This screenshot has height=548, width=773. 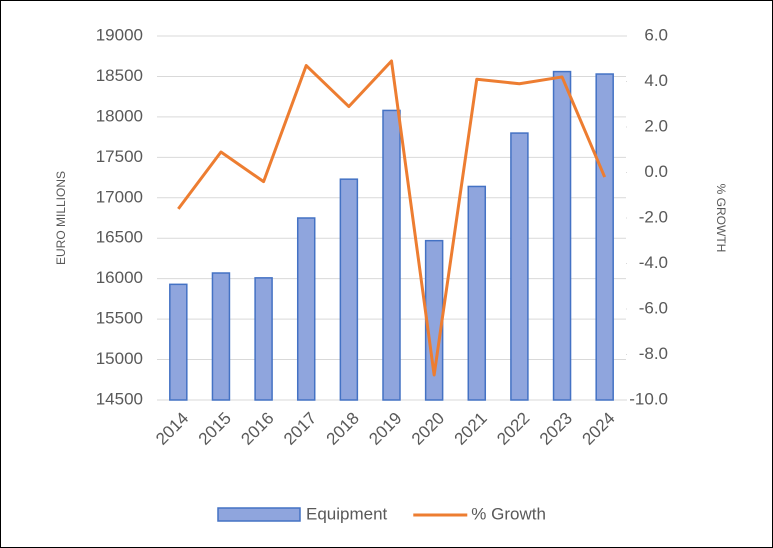 What do you see at coordinates (656, 125) in the screenshot?
I see `y2-tick-label: 2.0` at bounding box center [656, 125].